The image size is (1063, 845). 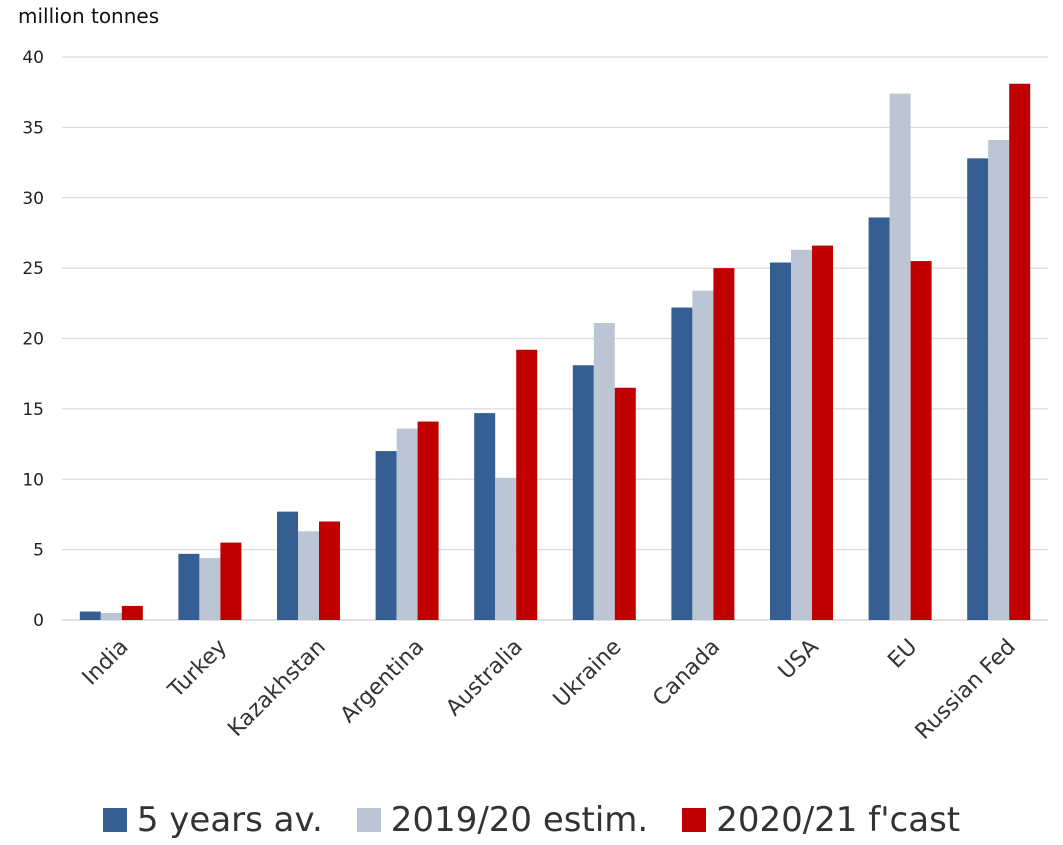 I want to click on legend-label-series-3: 2020/21 f'cast, so click(x=838, y=820).